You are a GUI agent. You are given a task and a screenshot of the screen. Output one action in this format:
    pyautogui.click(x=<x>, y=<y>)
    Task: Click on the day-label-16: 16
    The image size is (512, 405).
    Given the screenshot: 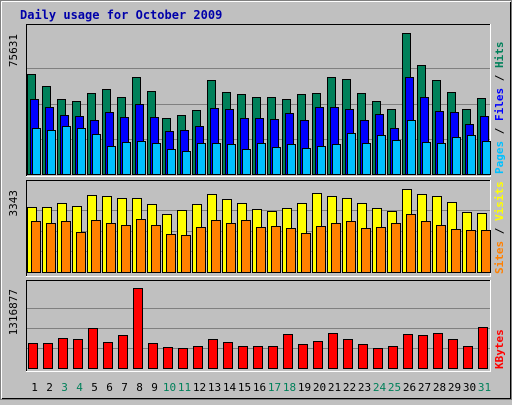 What is the action you would take?
    pyautogui.click(x=259, y=387)
    